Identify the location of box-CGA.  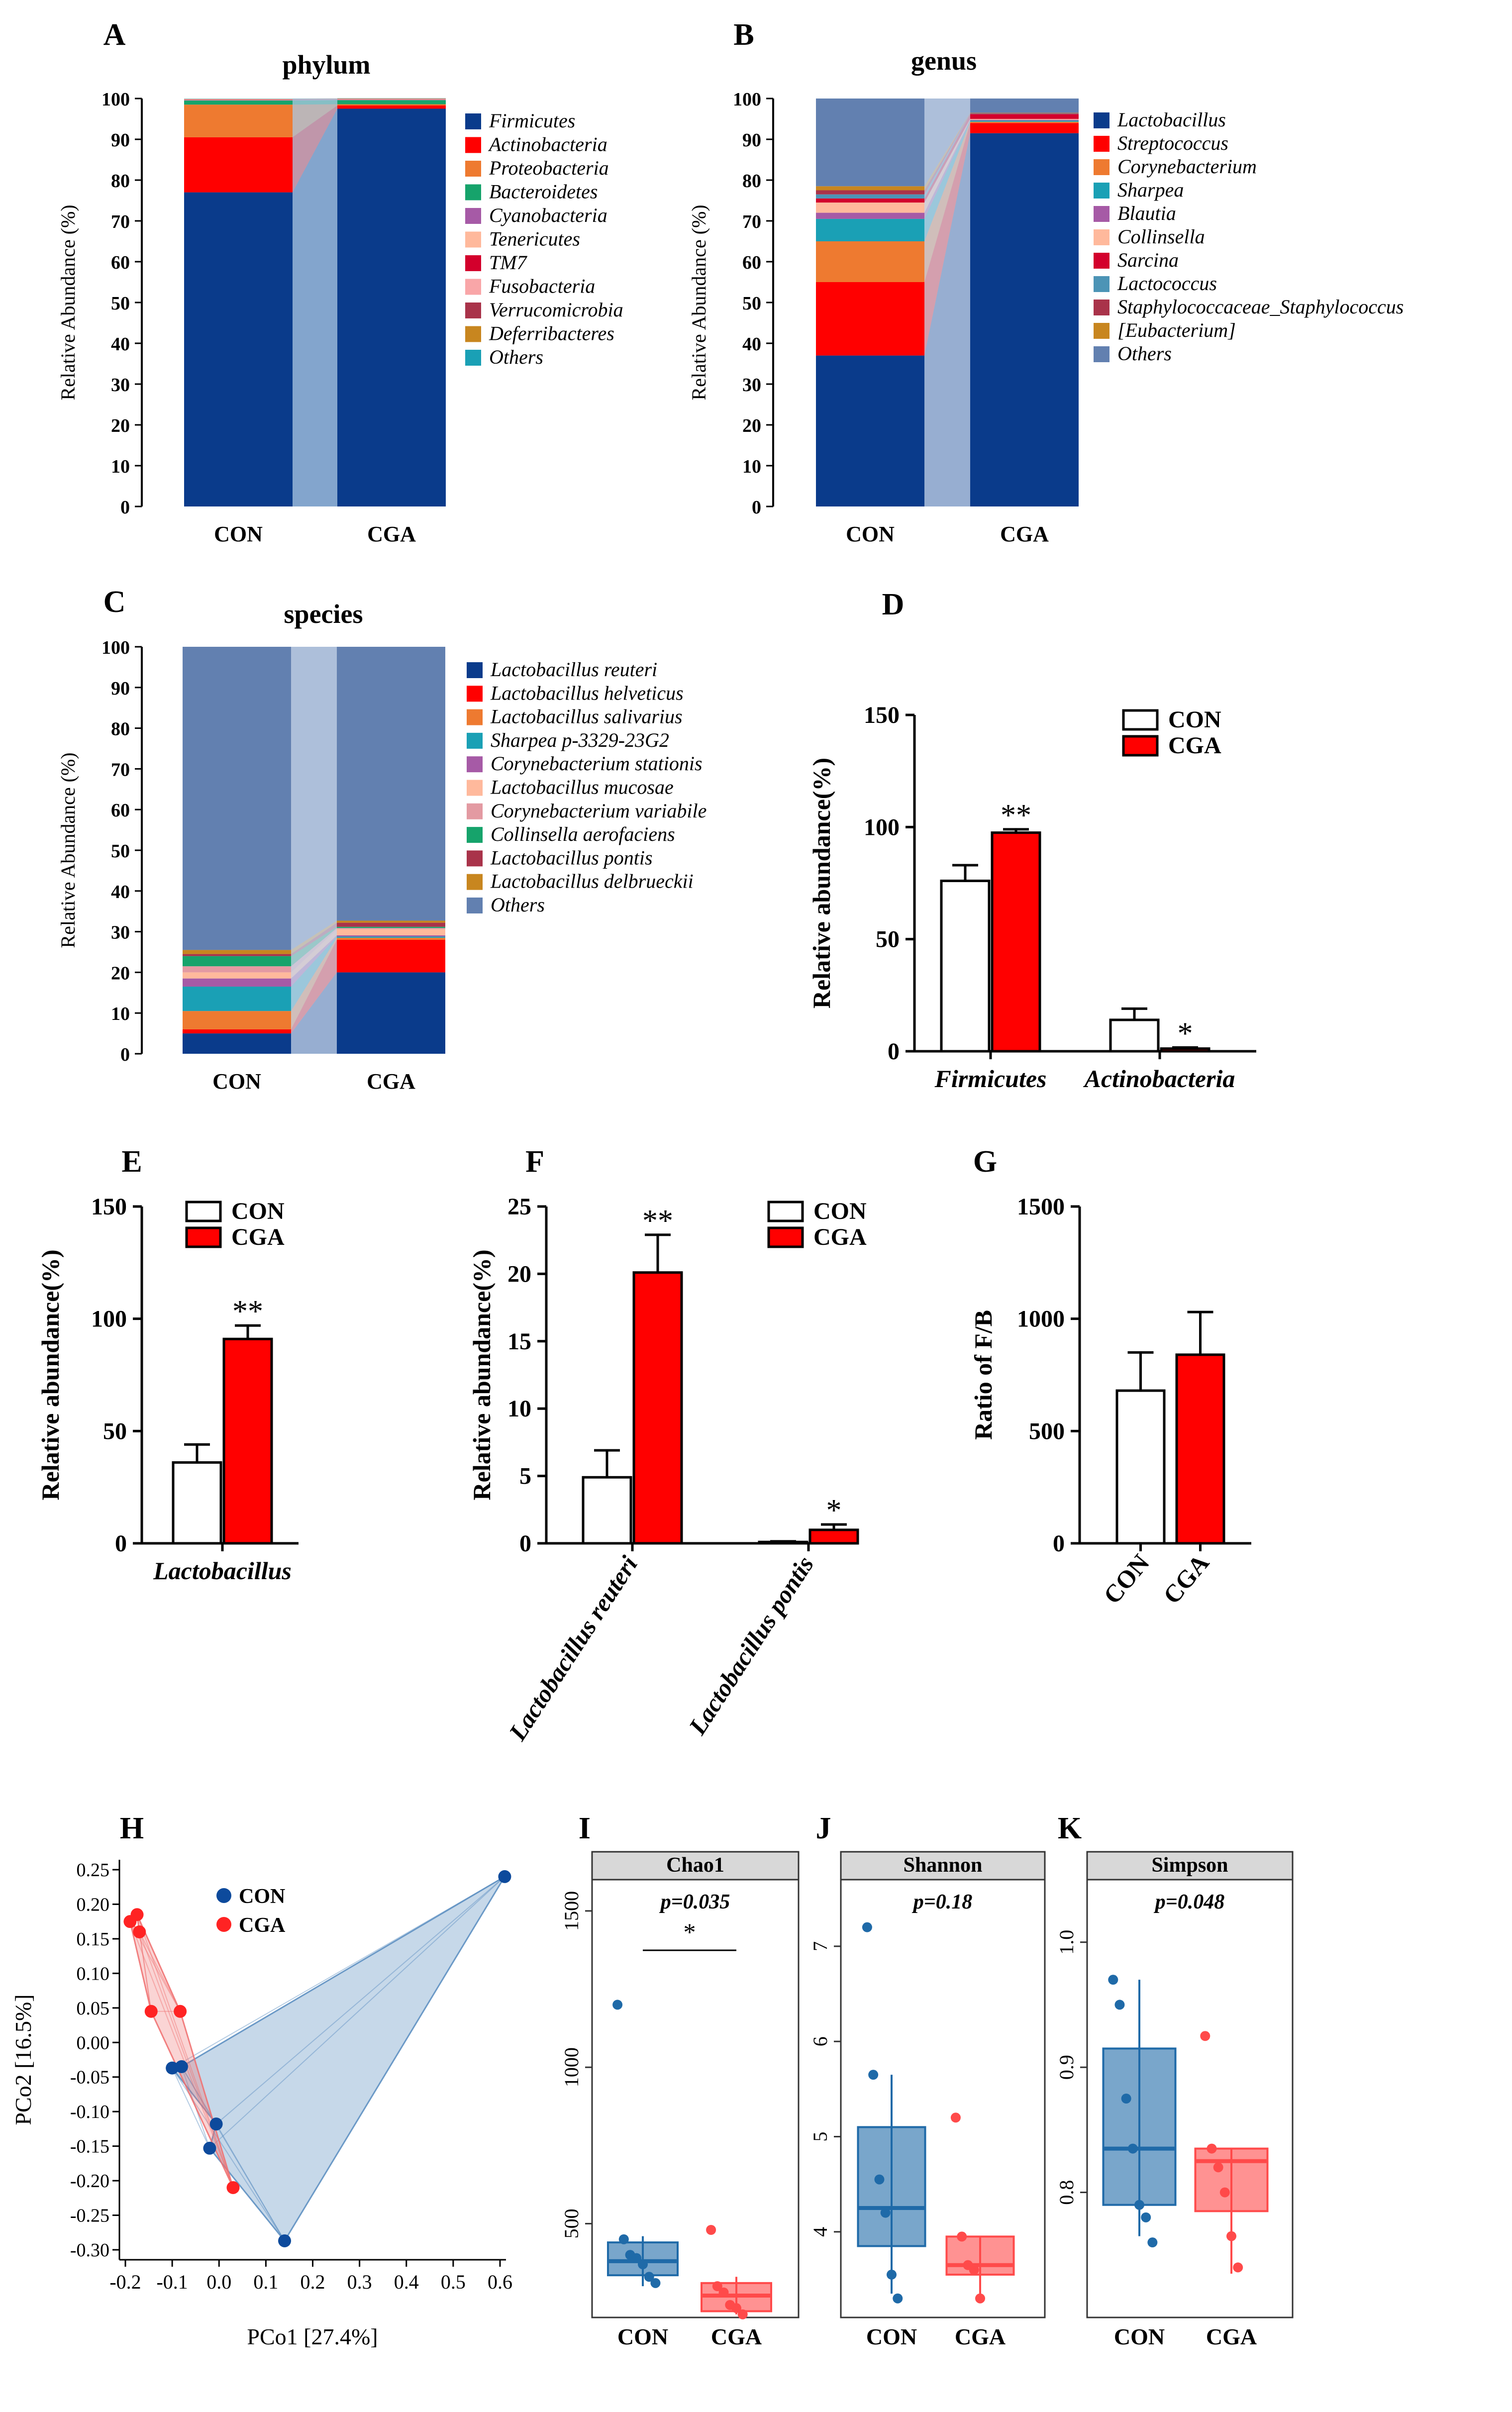
(980, 2256).